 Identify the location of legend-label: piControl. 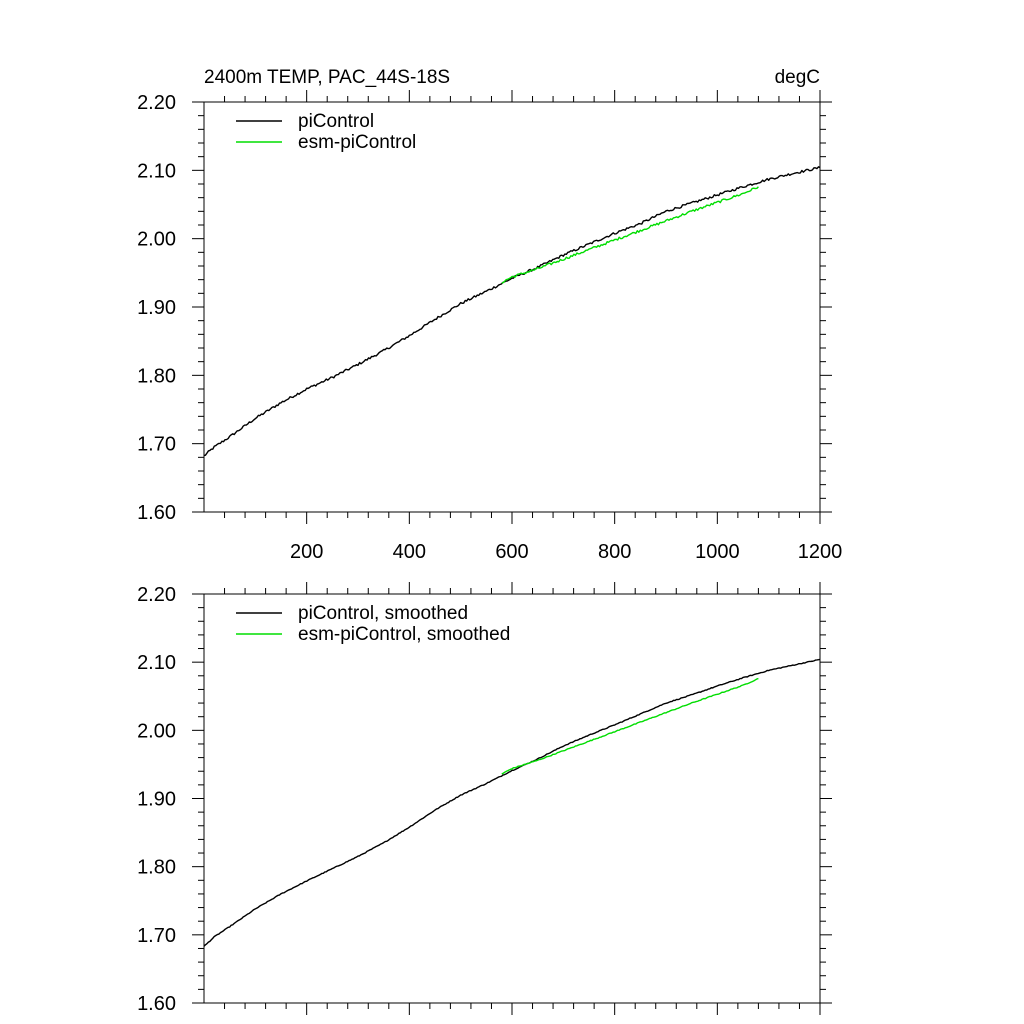
(336, 121).